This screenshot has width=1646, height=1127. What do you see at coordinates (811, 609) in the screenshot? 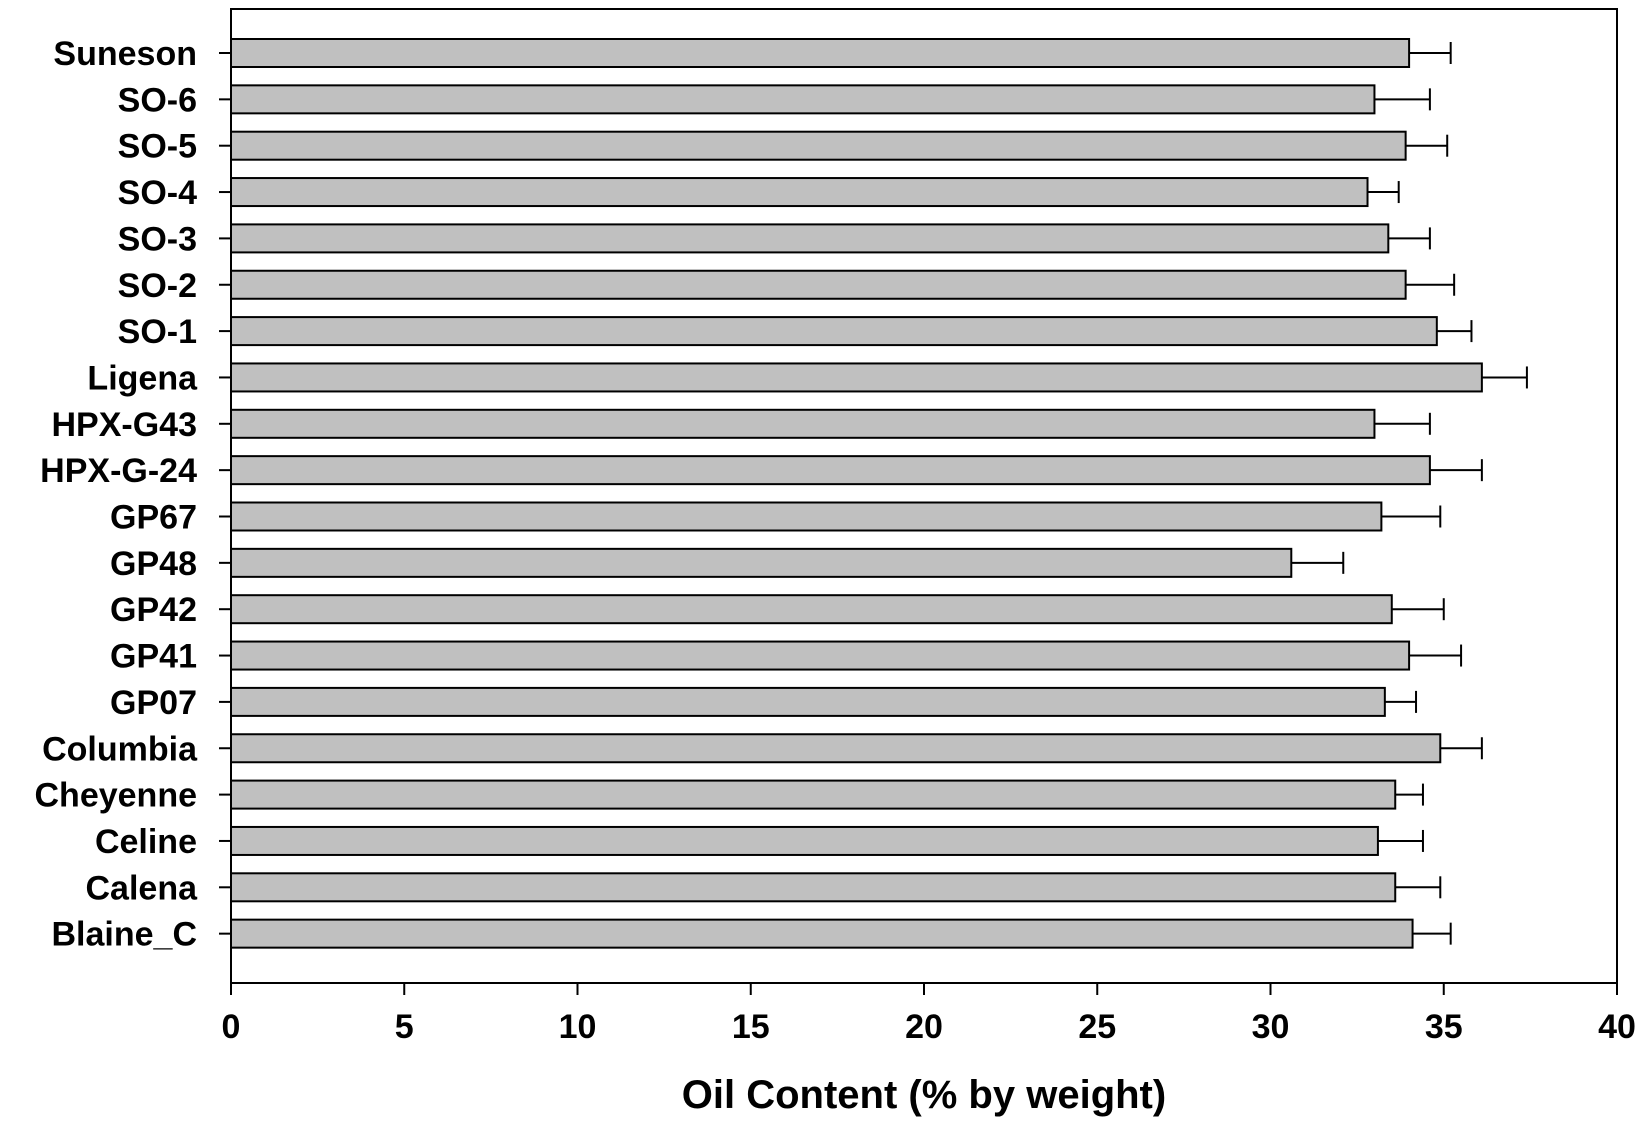
I see `bar-gp42` at bounding box center [811, 609].